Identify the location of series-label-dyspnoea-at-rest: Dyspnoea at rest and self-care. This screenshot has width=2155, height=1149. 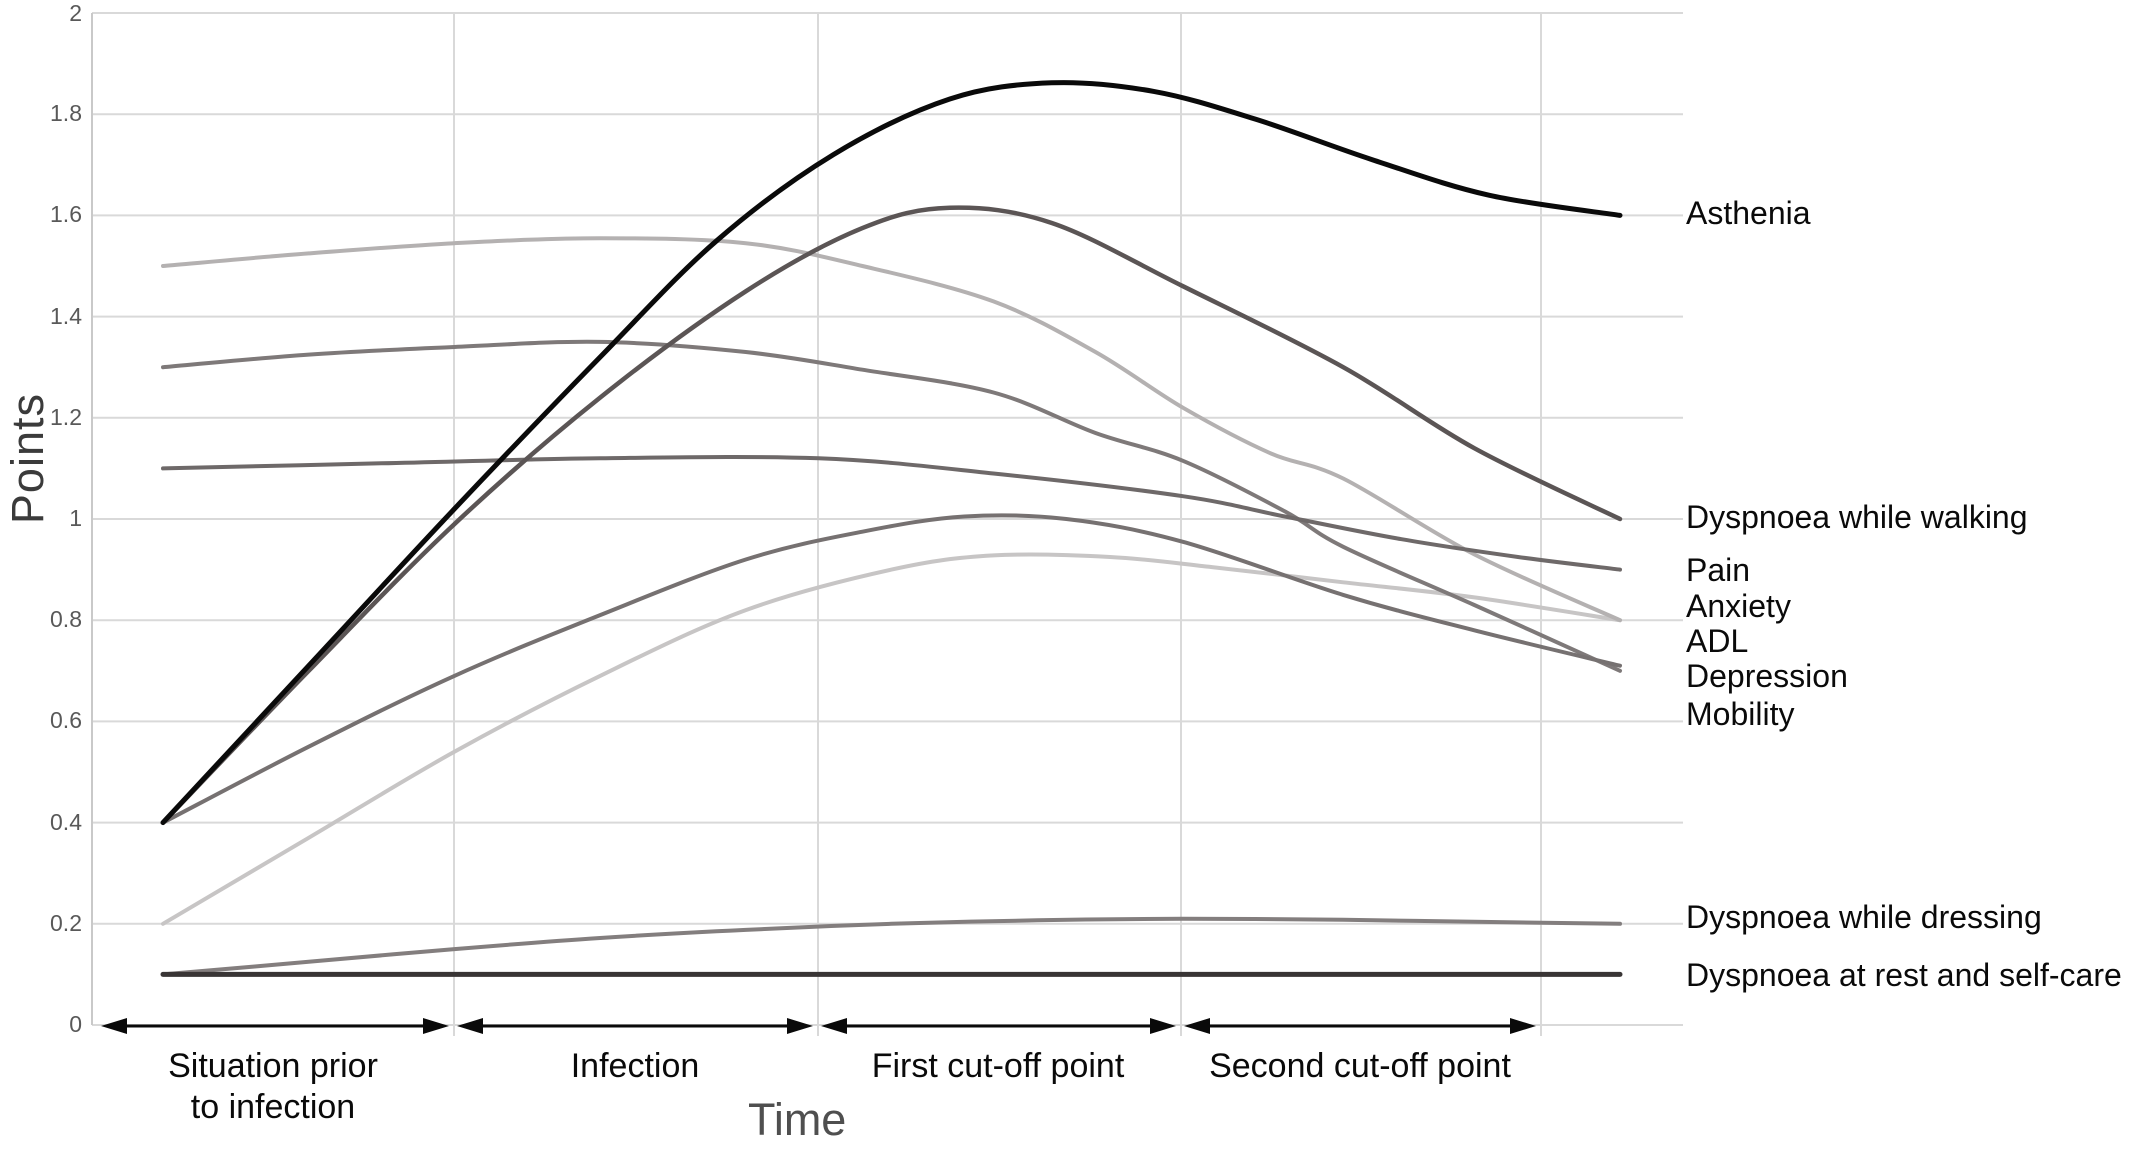
(1904, 975).